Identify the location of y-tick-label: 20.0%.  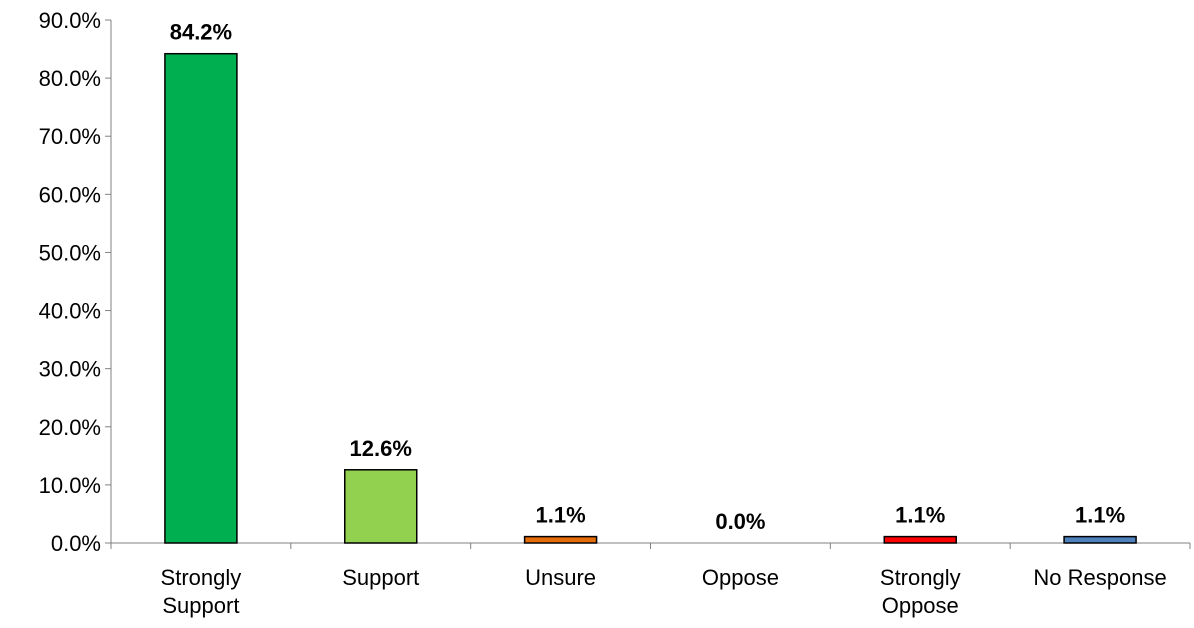
(70, 427).